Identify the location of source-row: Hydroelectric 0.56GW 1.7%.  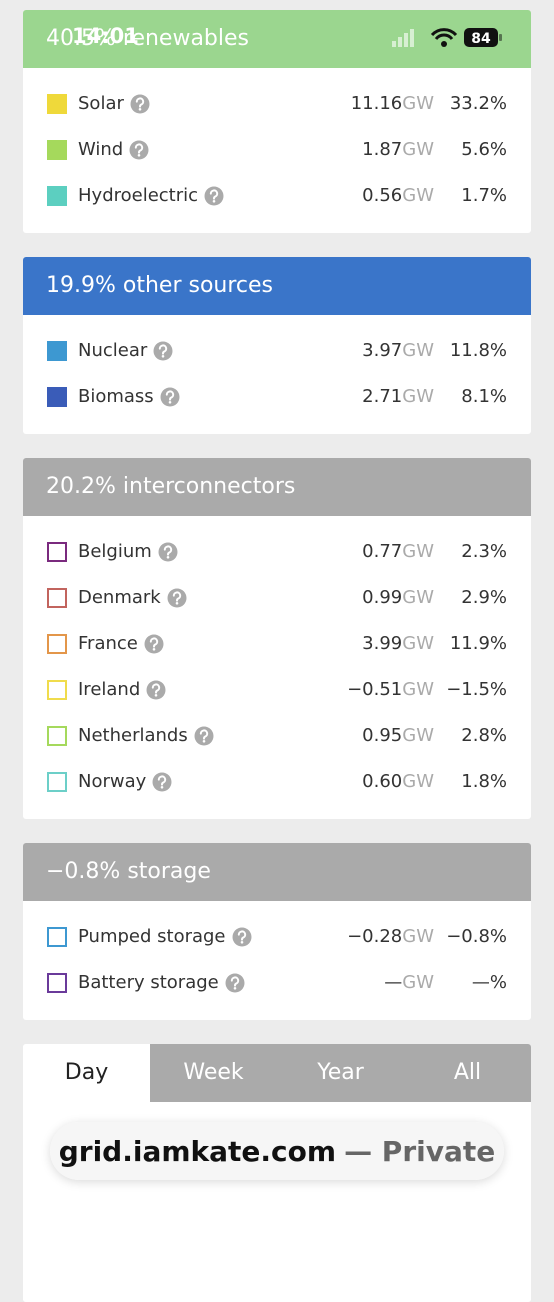
(277, 196).